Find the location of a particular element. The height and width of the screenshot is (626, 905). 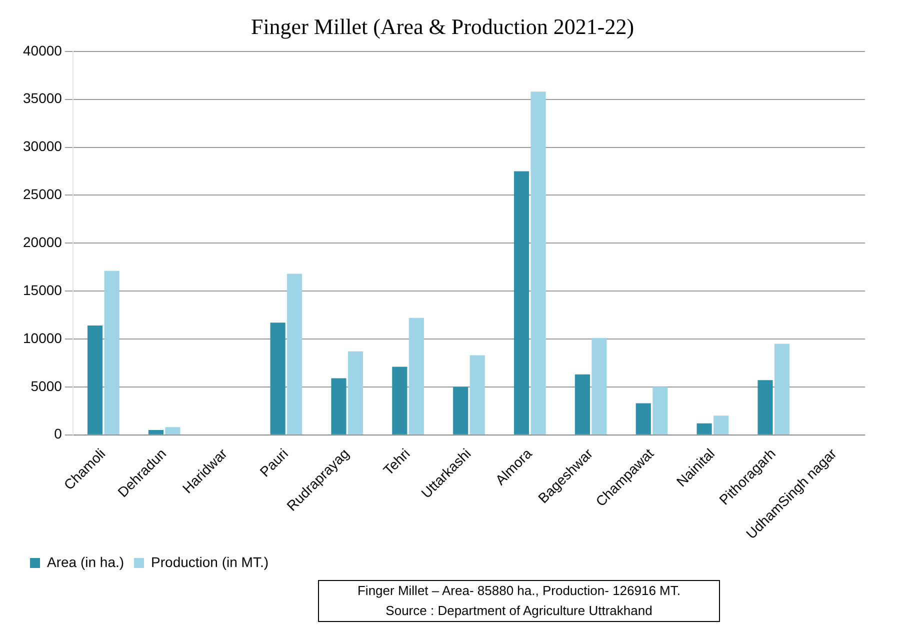

y-tick-label: 10000 is located at coordinates (42, 338).